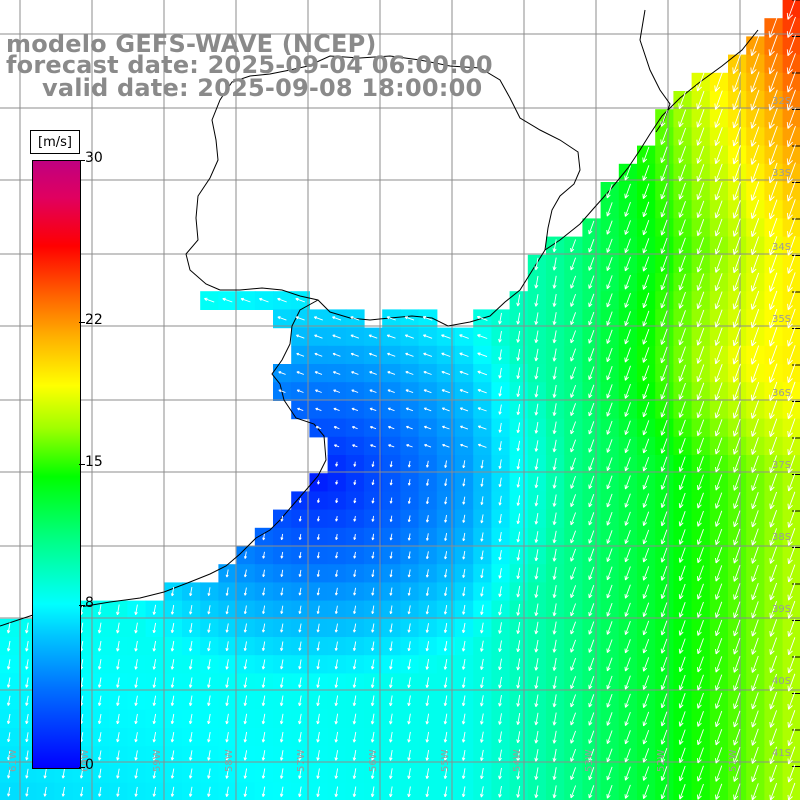 This screenshot has width=800, height=800. I want to click on title-valid-date: valid date: 2025-09-08 18:00:00, so click(262, 88).